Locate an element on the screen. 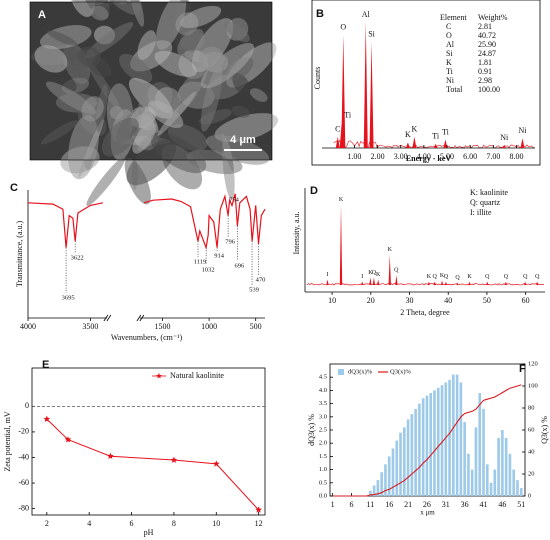 The width and height of the screenshot is (550, 540). y2-tick-label: 0 is located at coordinates (529, 495).